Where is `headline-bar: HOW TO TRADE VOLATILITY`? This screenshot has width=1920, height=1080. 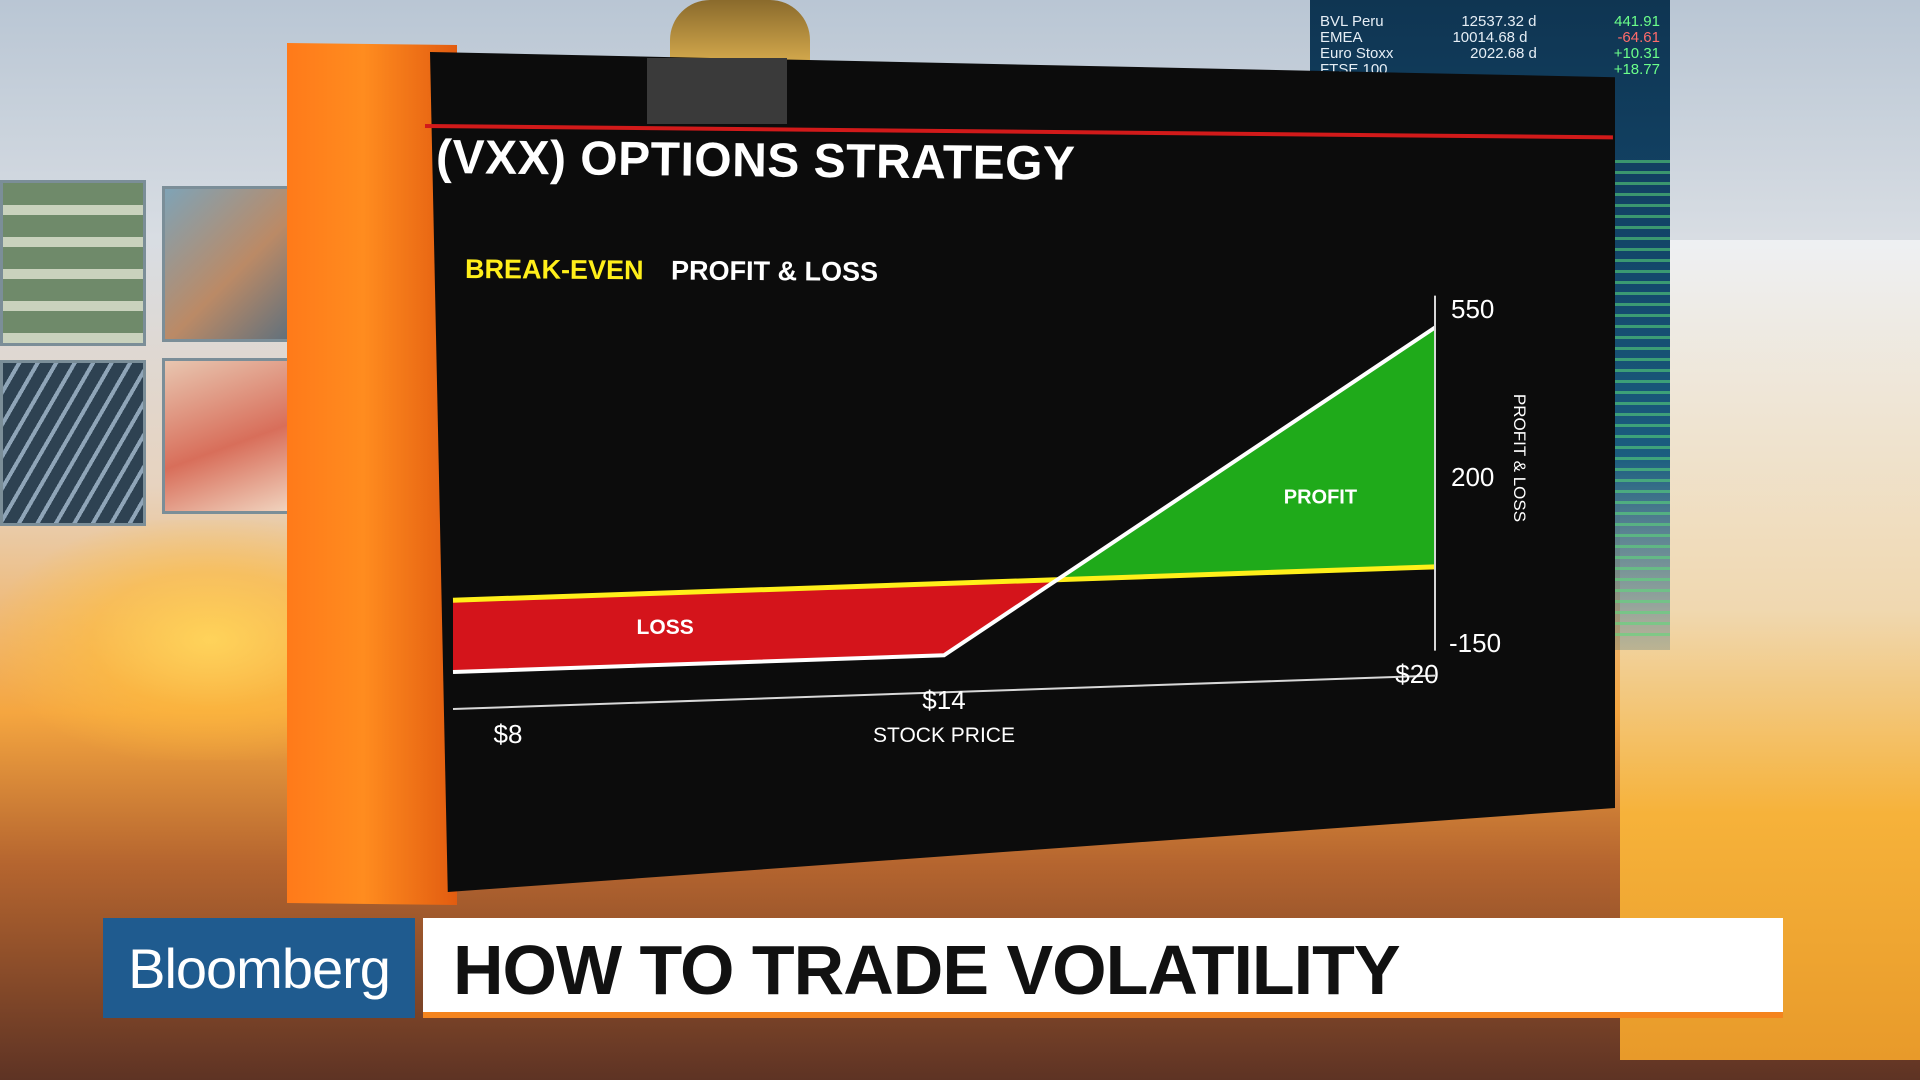 headline-bar: HOW TO TRADE VOLATILITY is located at coordinates (1103, 968).